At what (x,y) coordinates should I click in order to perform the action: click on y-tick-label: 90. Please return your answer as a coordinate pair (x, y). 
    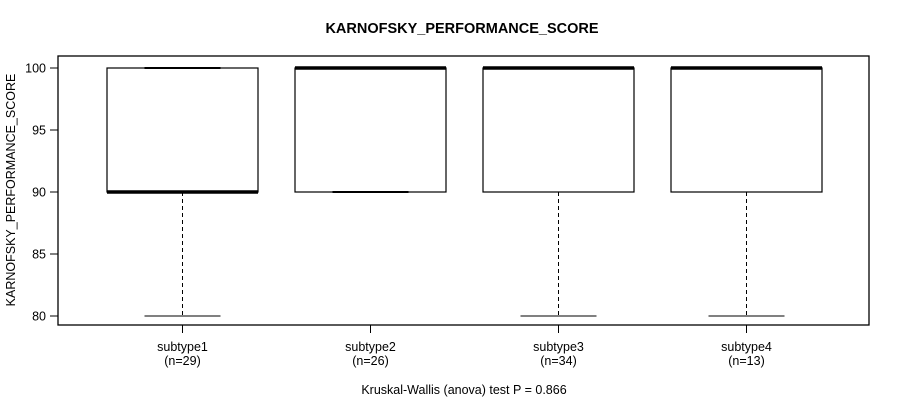
    Looking at the image, I should click on (39, 193).